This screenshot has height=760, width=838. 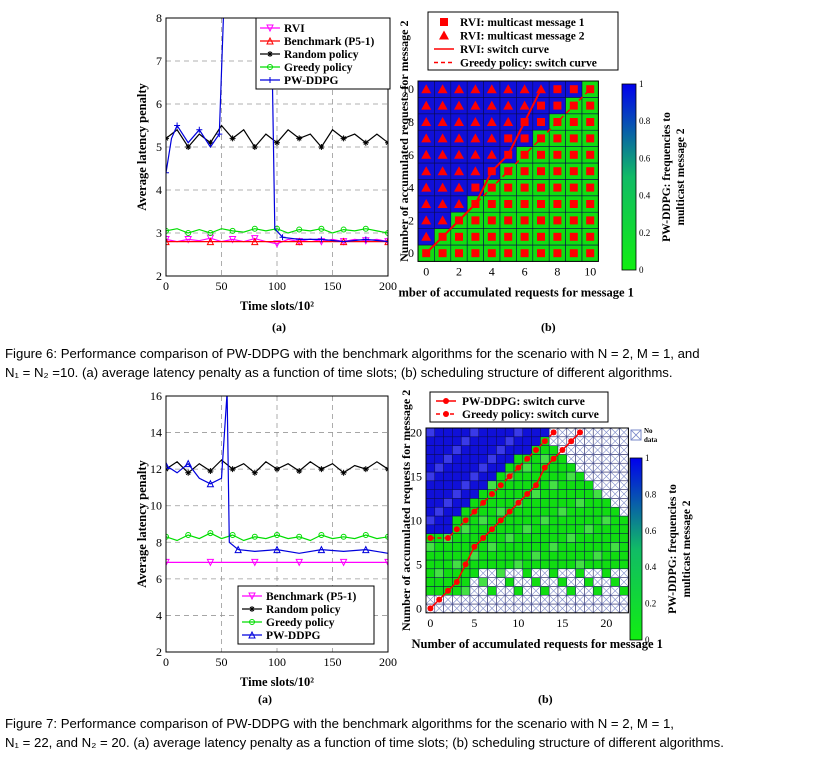 I want to click on y-tick-label: 10, so click(x=156, y=506).